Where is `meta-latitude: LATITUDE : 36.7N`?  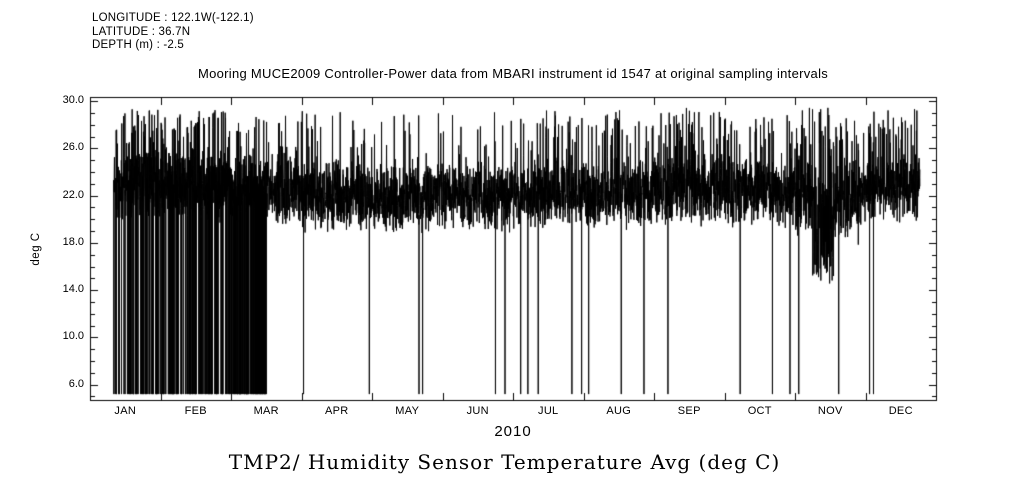 meta-latitude: LATITUDE : 36.7N is located at coordinates (141, 31).